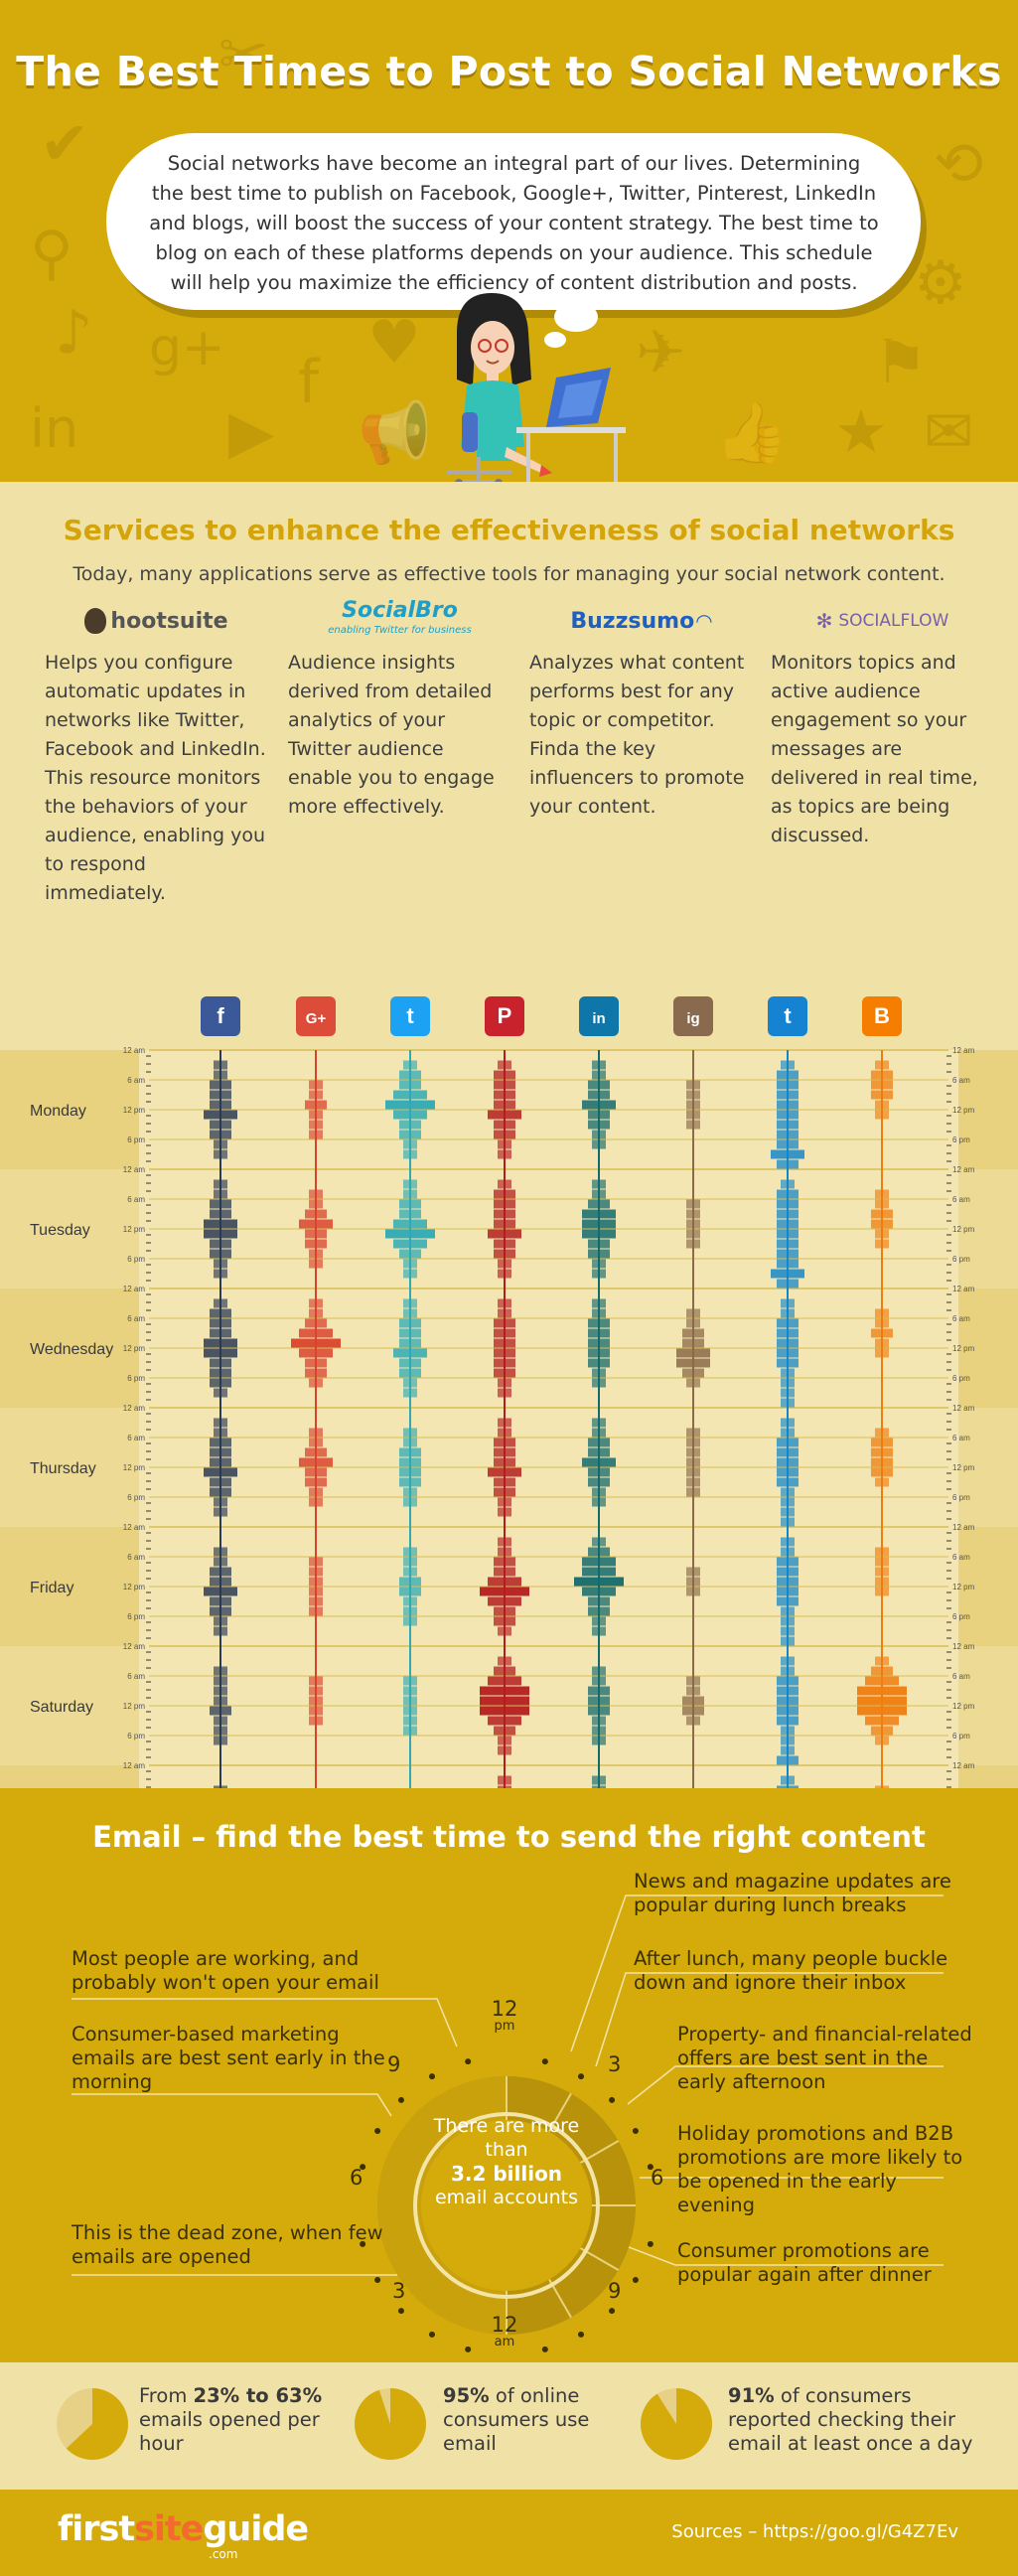 The height and width of the screenshot is (2576, 1018). I want to click on music-note-icon: ♪, so click(74, 333).